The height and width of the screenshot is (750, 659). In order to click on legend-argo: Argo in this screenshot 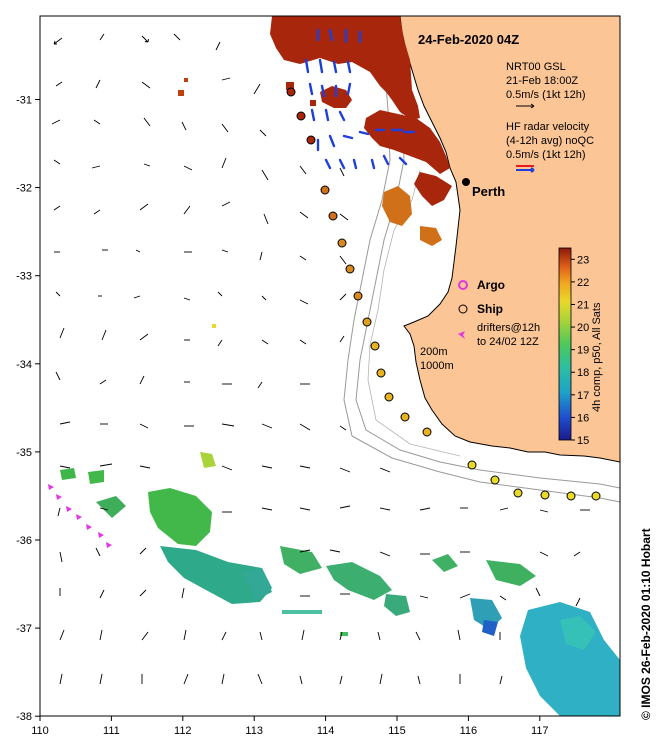, I will do `click(491, 285)`.